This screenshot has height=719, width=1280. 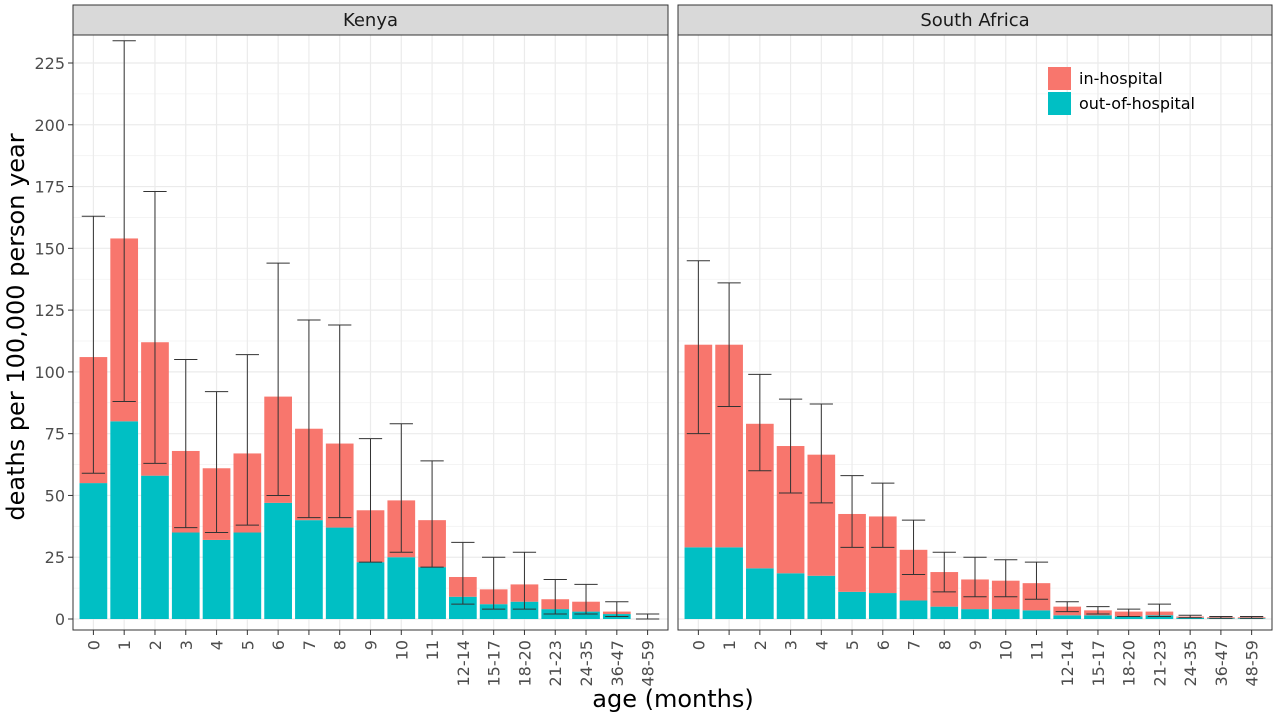 I want to click on y-tick-label: 100, so click(x=49, y=372).